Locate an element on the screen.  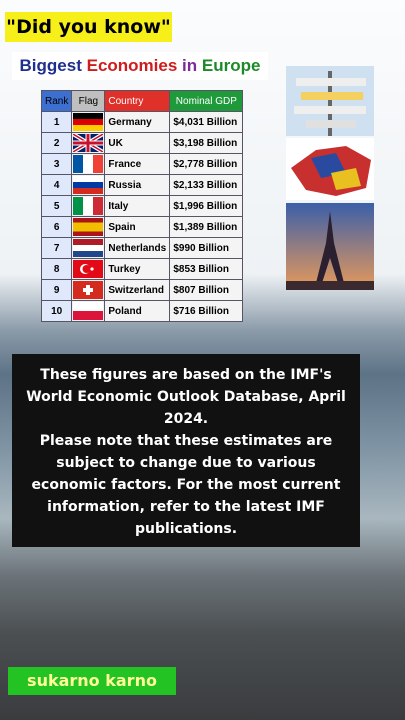
table-row: 10 Poland $716 Billion is located at coordinates (142, 311).